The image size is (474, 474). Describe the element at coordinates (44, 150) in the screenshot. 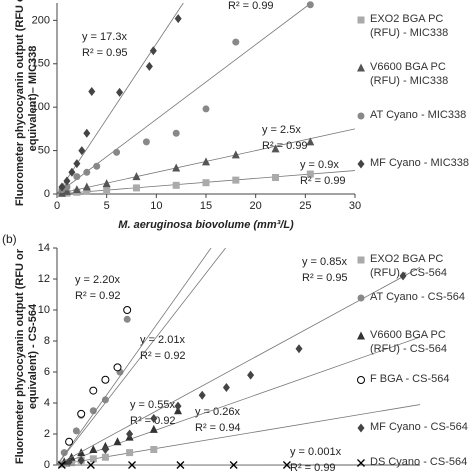

I see `y-tick-label: 50` at that location.